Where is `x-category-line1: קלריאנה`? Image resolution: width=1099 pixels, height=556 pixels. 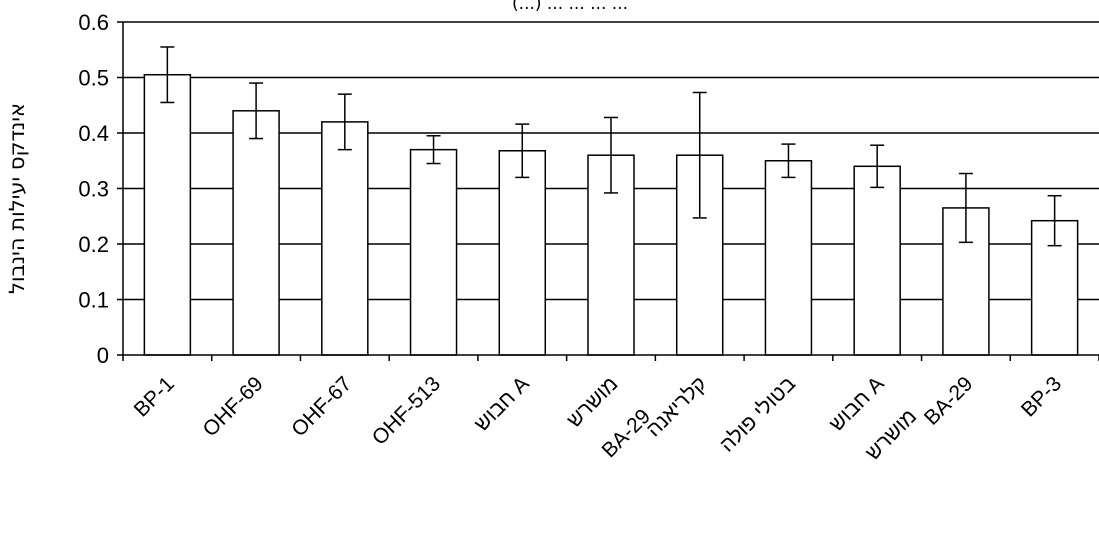 x-category-line1: קלריאנה is located at coordinates (676, 406).